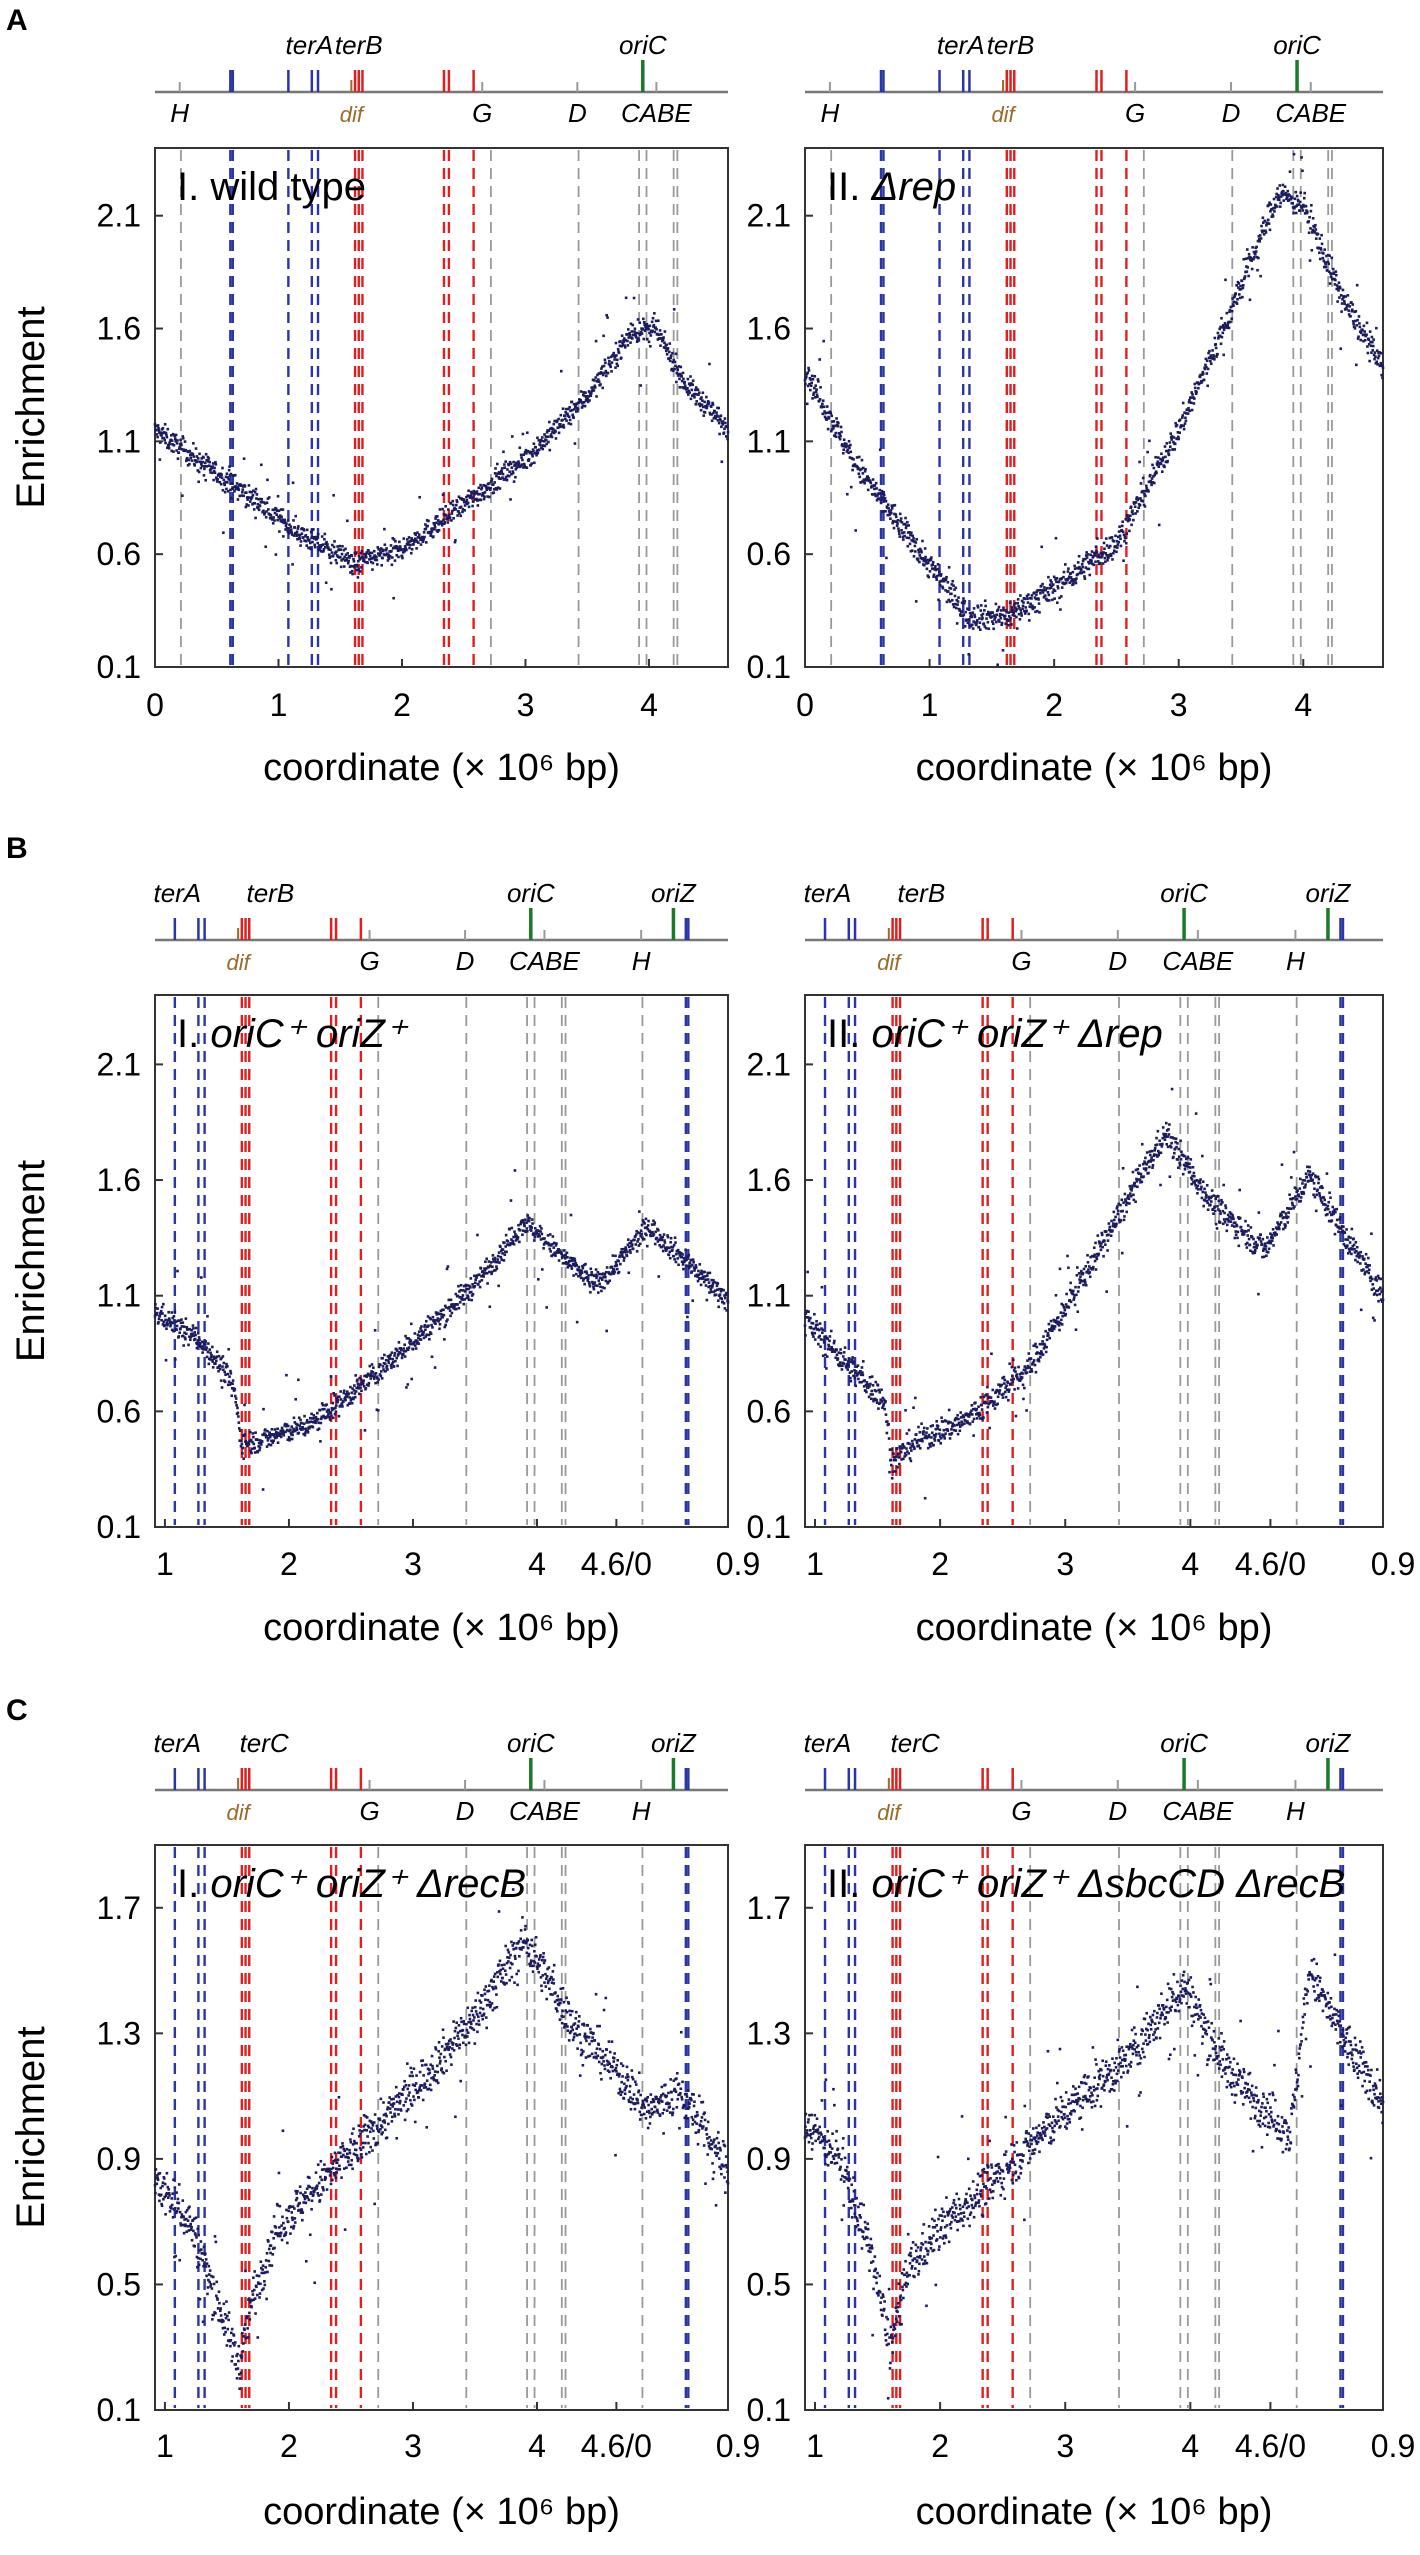  What do you see at coordinates (1021, 961) in the screenshot?
I see `map-label-g: G` at bounding box center [1021, 961].